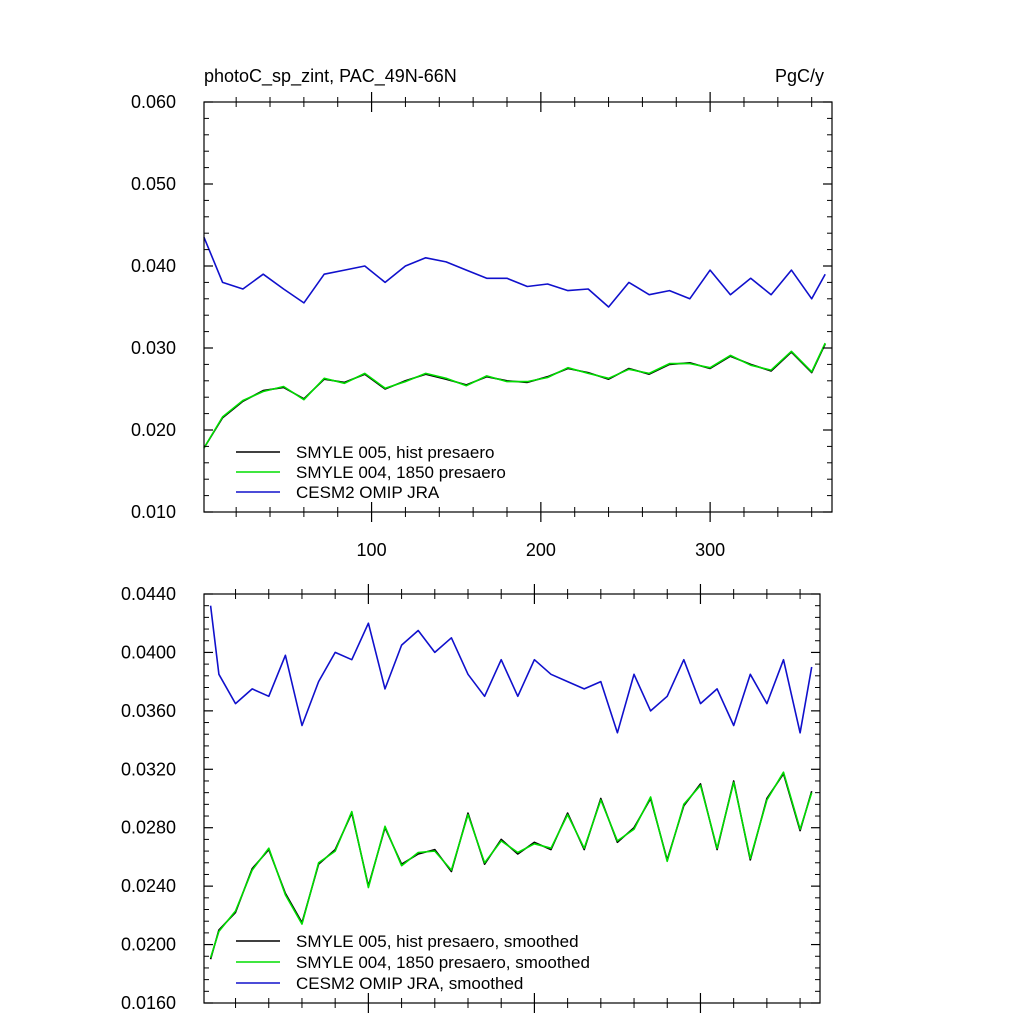 The image size is (1024, 1024). I want to click on x-tick-label: 100, so click(372, 550).